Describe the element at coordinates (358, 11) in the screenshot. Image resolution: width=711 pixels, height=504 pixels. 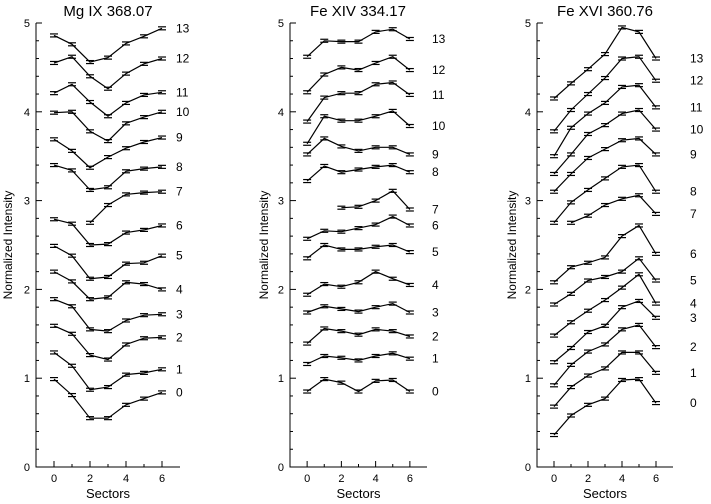
I see `chart-title: Fe XIV 334.17` at that location.